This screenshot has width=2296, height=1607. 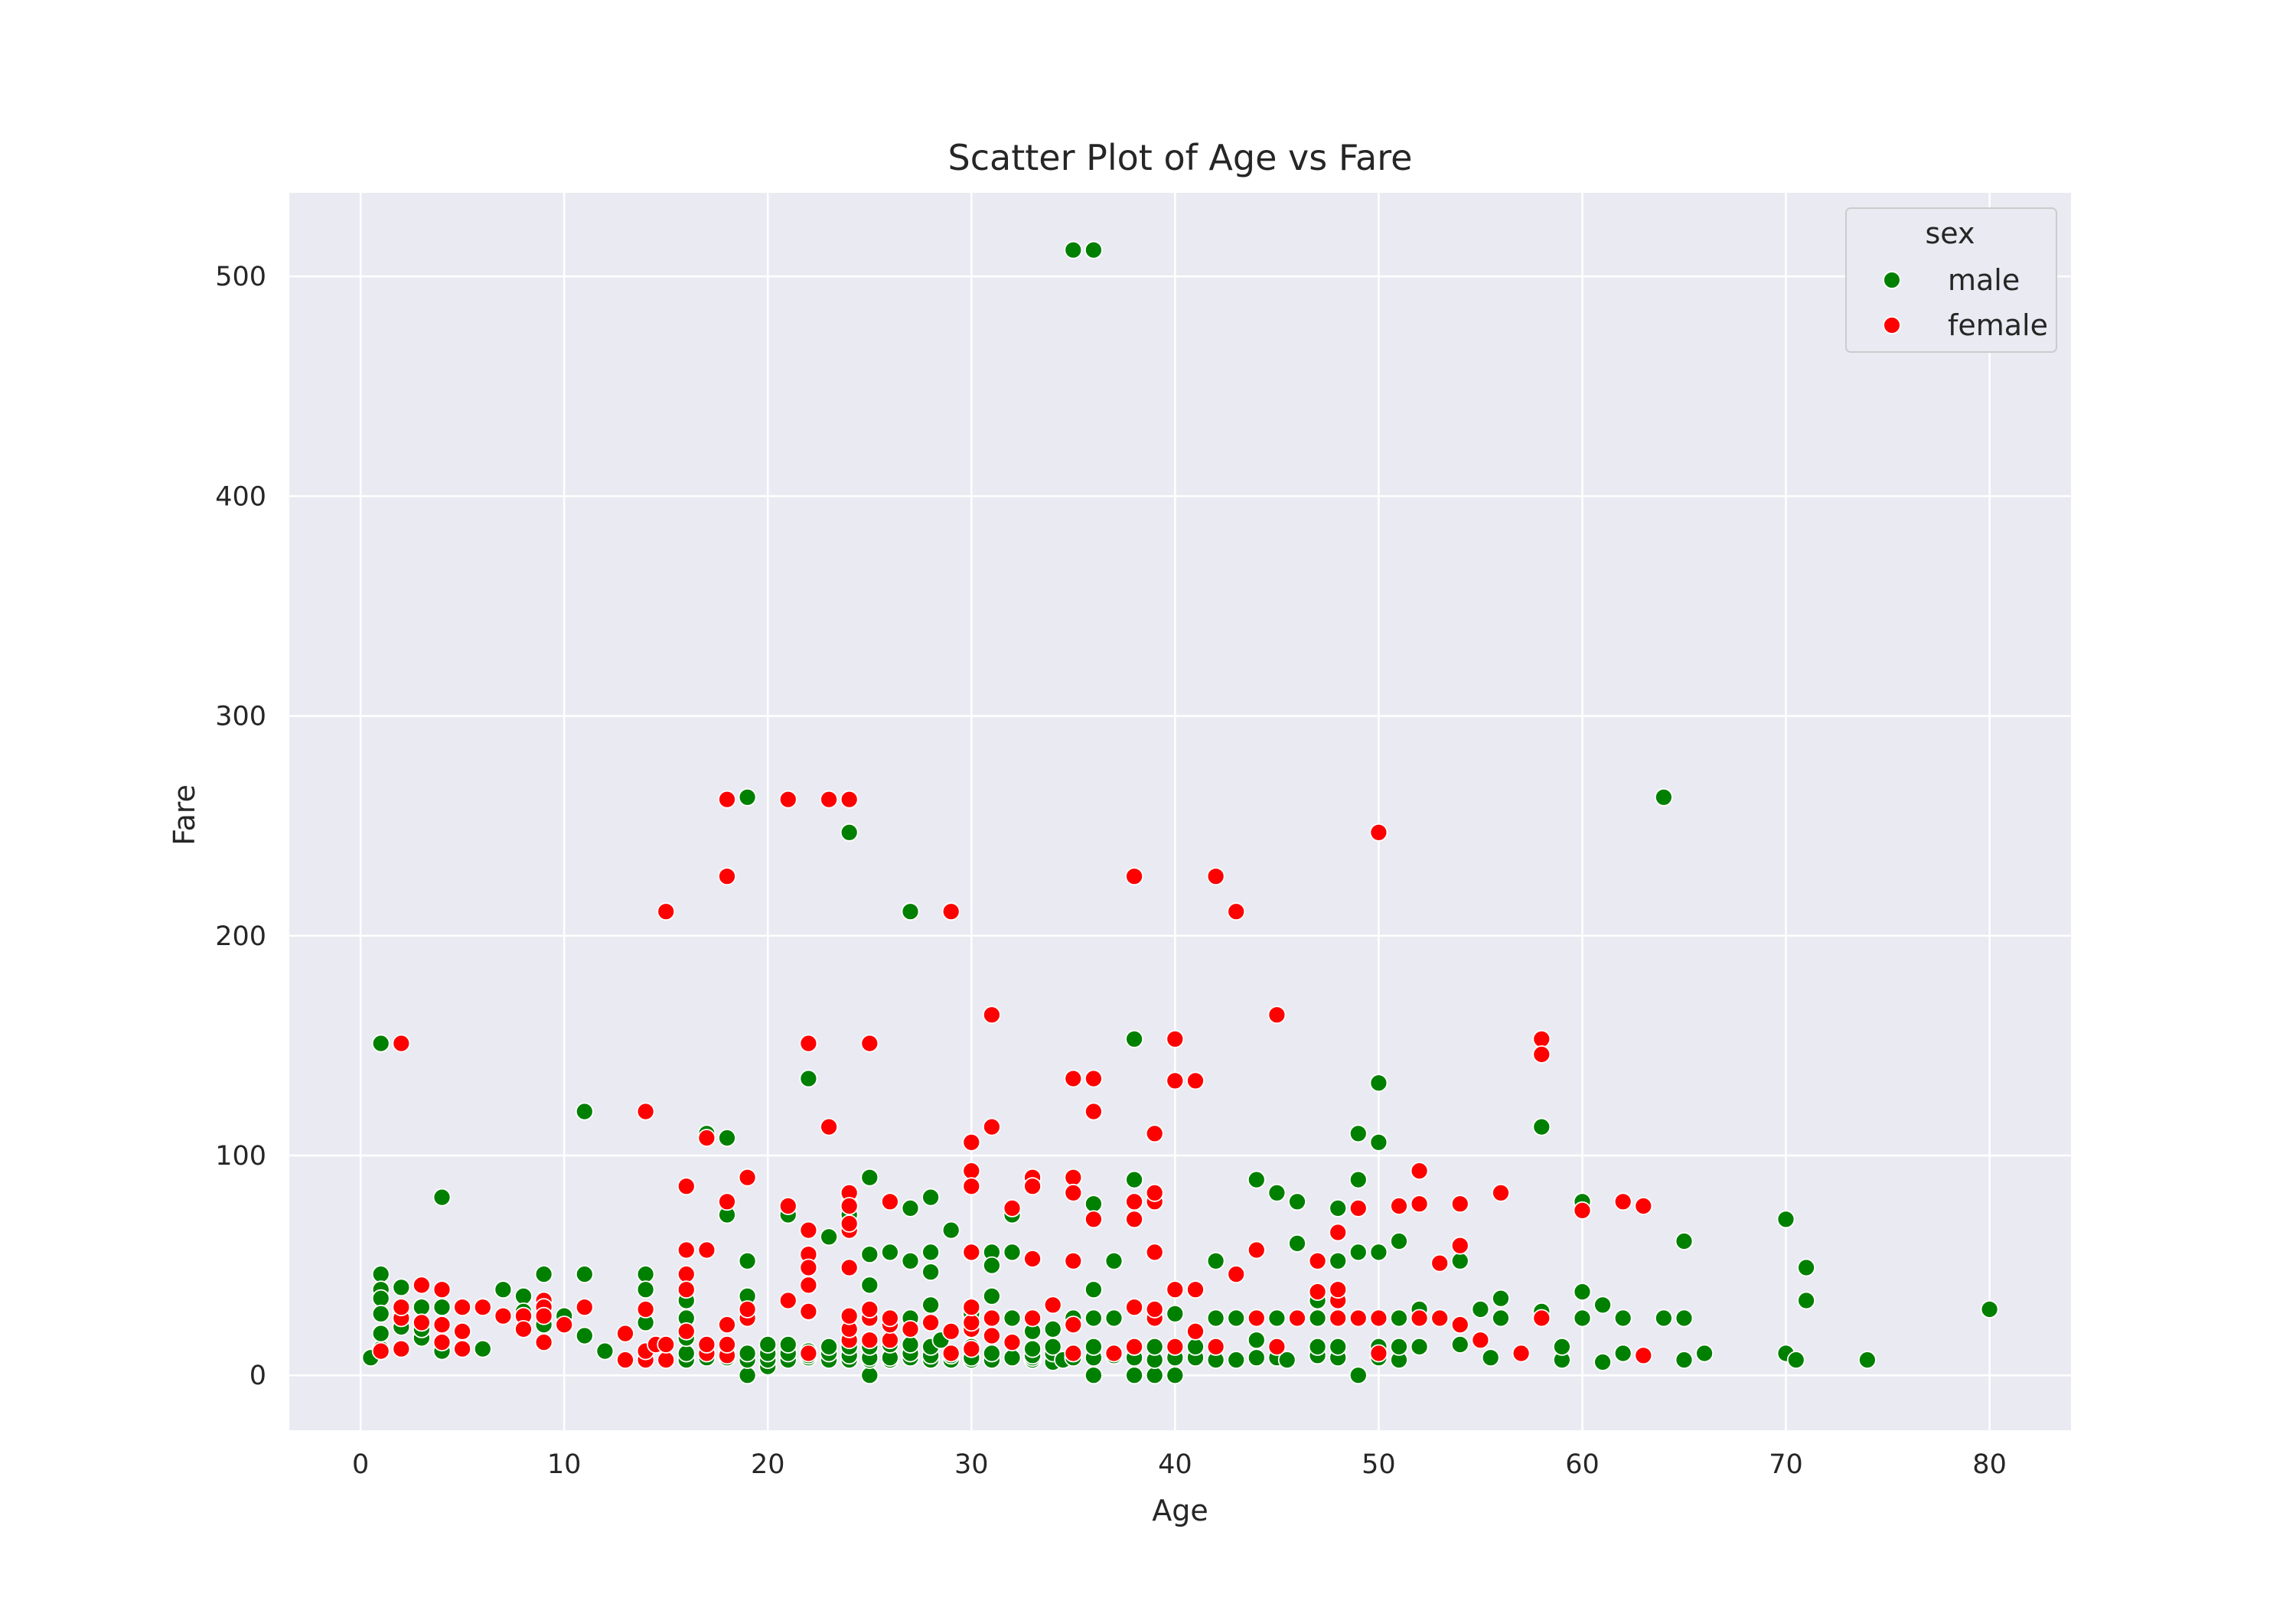 I want to click on x-axis-label: Age, so click(x=1180, y=1510).